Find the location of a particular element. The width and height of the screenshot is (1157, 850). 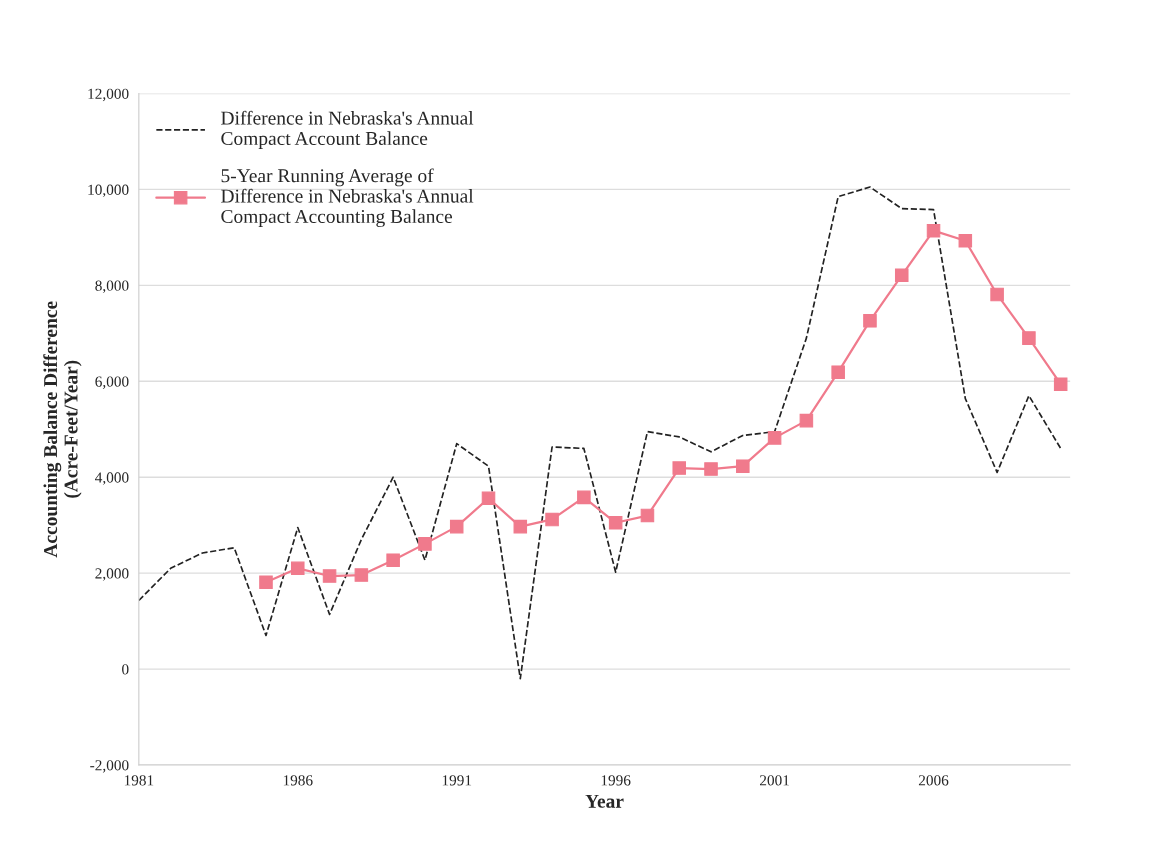

legend-label: 5-Year Running Average of Difference in Nebraska's Annual Compact Accounting Balance is located at coordinates (347, 198).